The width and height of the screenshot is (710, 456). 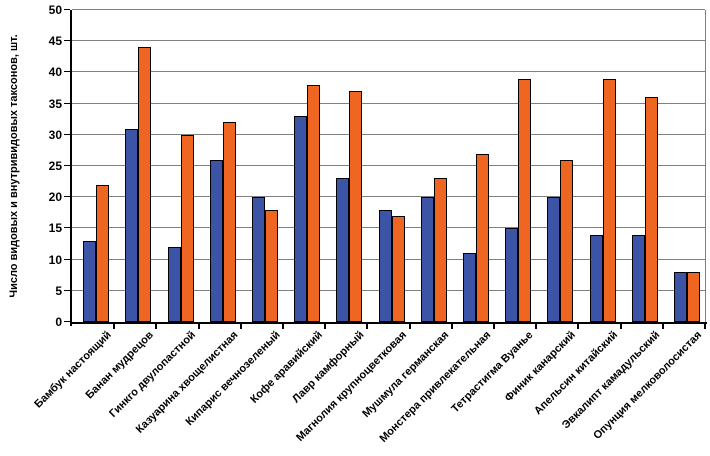 I want to click on gridline-y30, so click(x=388, y=134).